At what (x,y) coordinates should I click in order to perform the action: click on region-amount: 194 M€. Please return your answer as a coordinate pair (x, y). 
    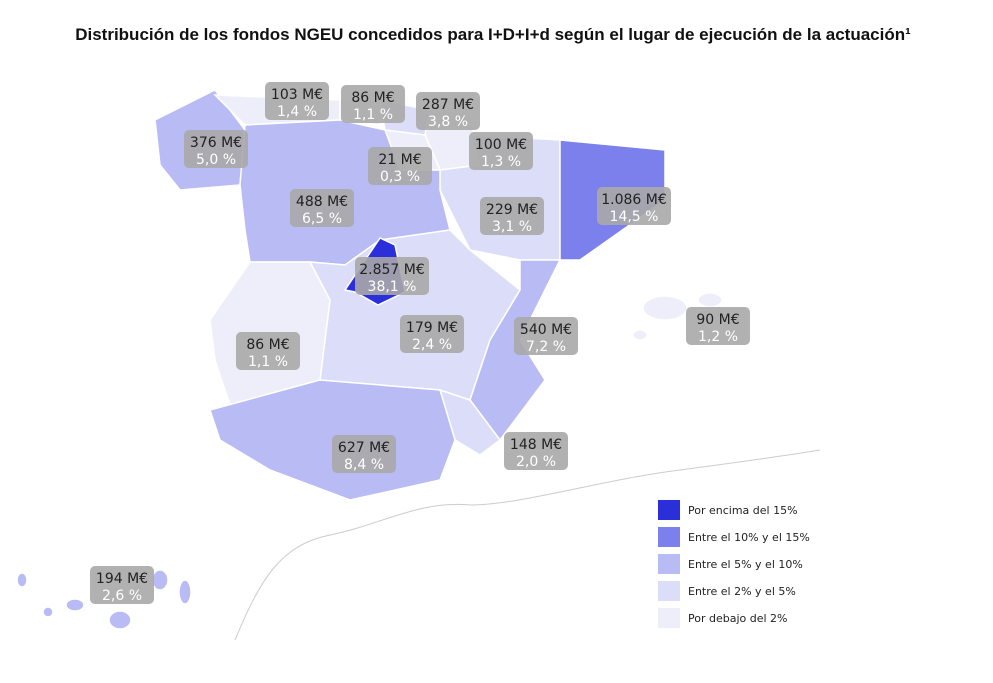
    Looking at the image, I should click on (122, 579).